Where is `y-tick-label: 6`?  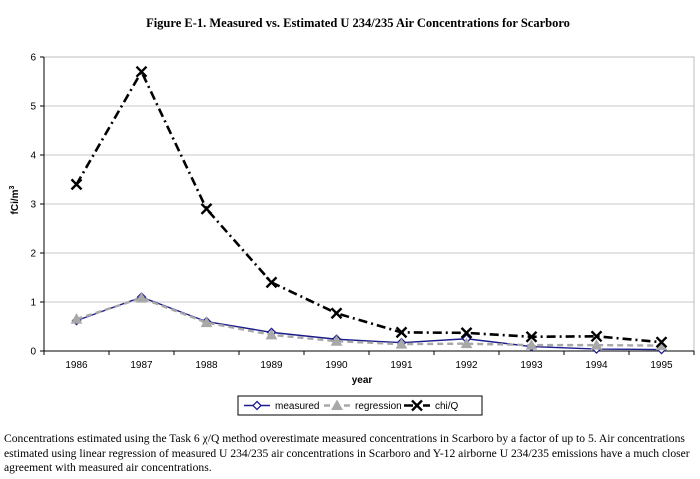
y-tick-label: 6 is located at coordinates (33, 58).